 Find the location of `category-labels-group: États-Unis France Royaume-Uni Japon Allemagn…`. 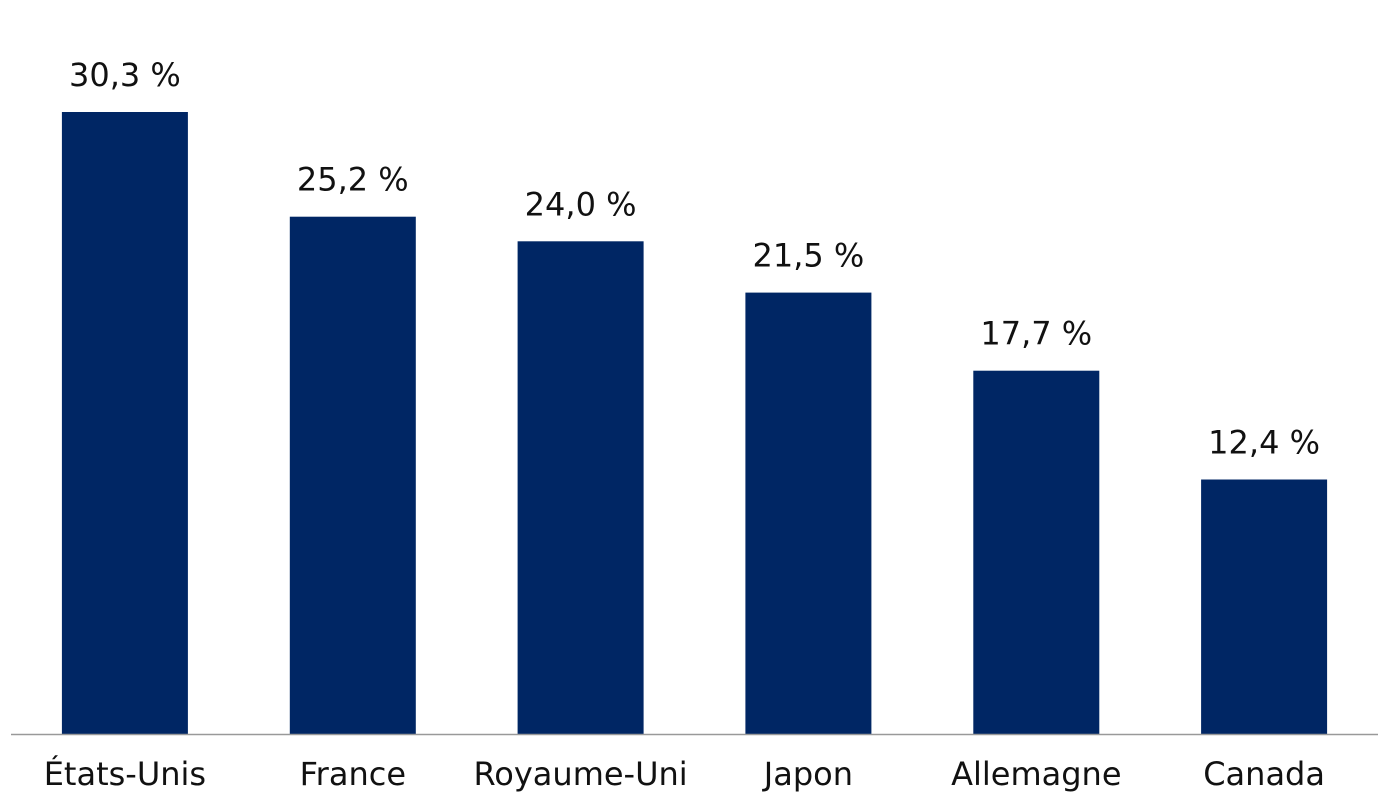

category-labels-group: États-Unis France Royaume-Uni Japon Allemagn… is located at coordinates (684, 774).